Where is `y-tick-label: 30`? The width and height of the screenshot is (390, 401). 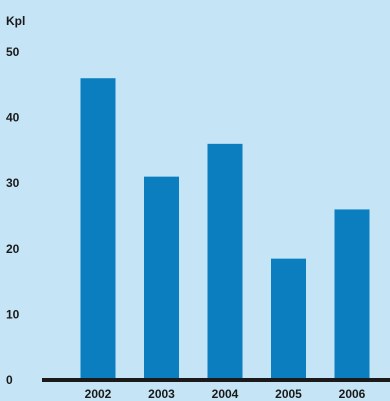 y-tick-label: 30 is located at coordinates (13, 183).